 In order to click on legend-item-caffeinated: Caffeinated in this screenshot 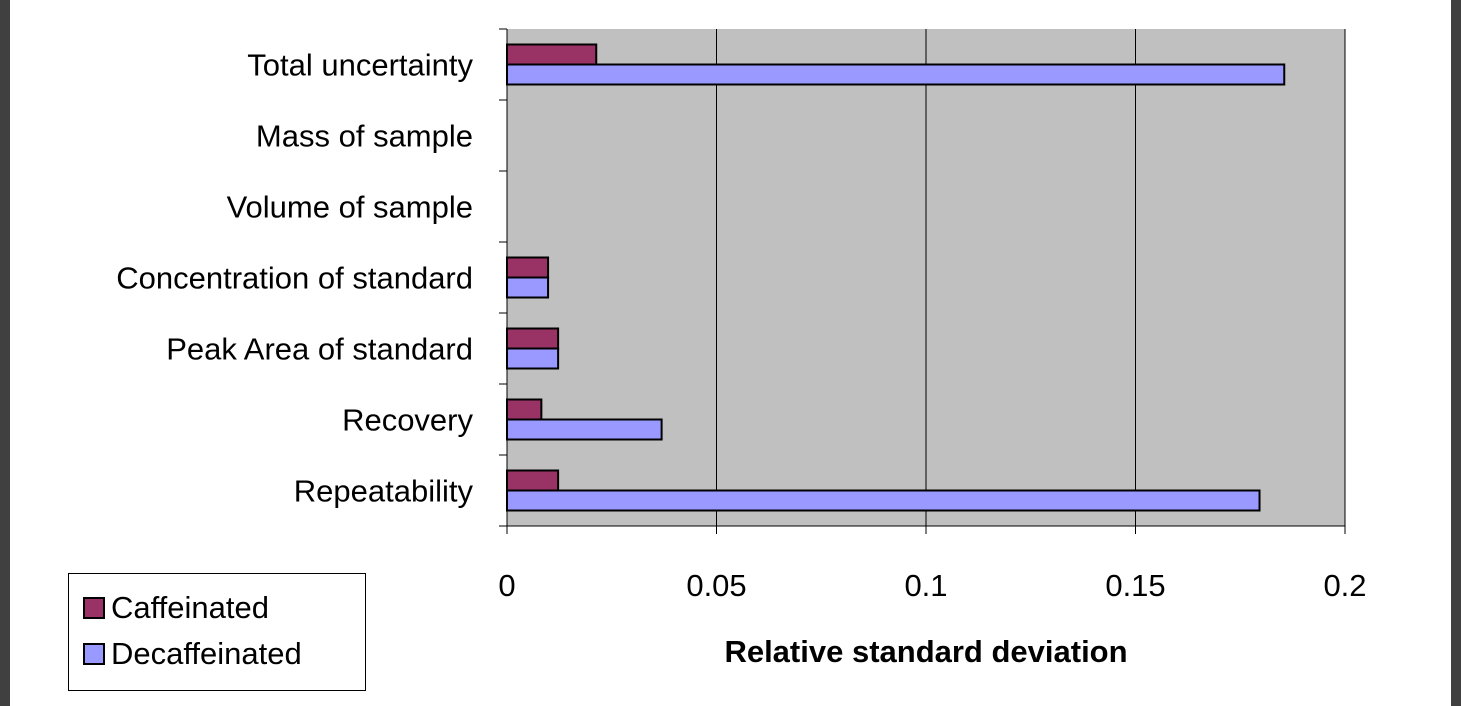, I will do `click(176, 608)`.